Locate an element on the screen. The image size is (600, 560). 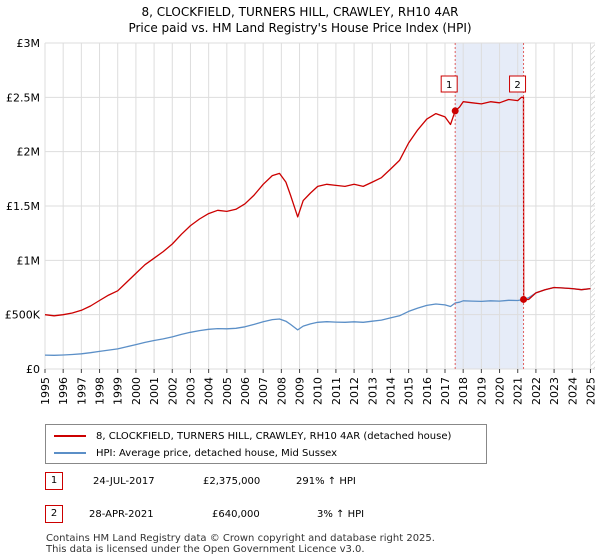
transaction-badge: 1 is located at coordinates (54, 481).